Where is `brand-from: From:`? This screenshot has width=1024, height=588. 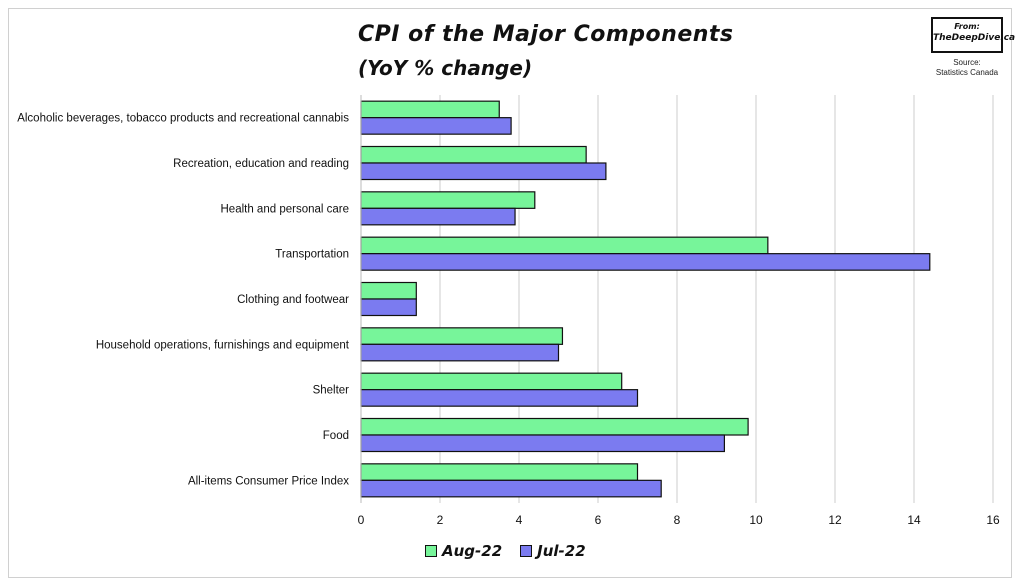 brand-from: From: is located at coordinates (967, 26).